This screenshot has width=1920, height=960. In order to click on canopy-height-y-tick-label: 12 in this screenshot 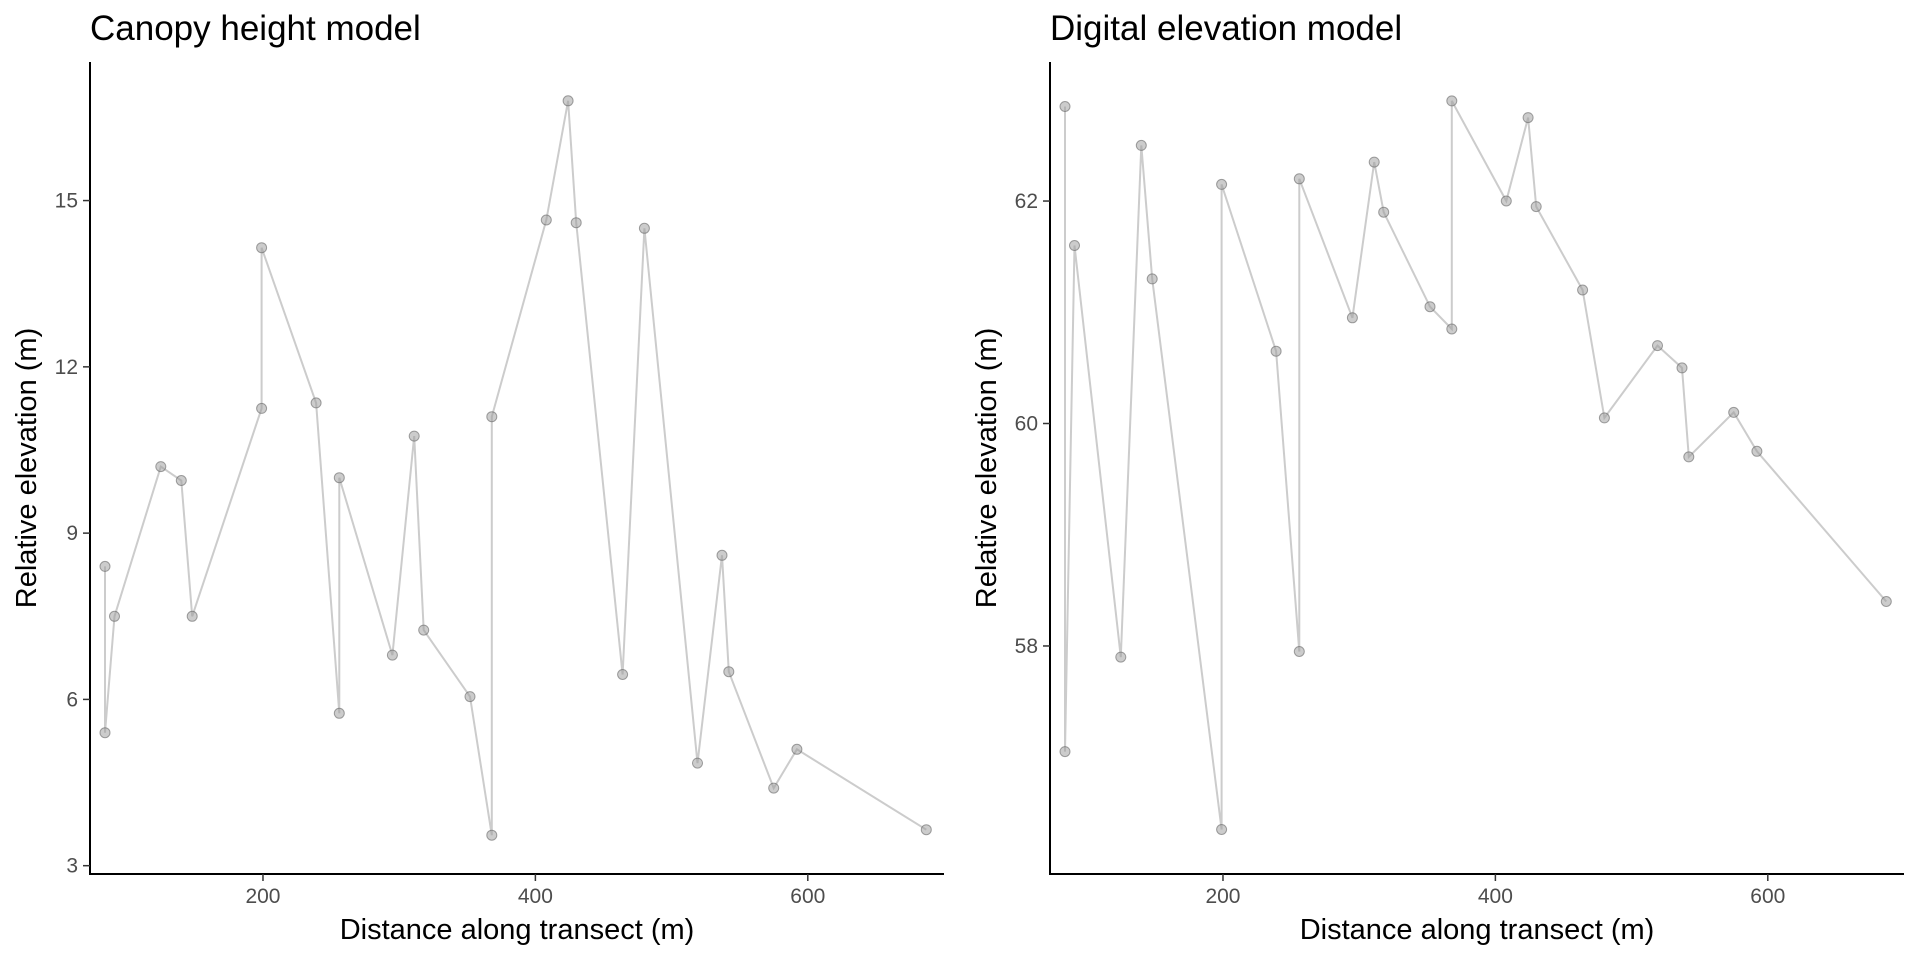, I will do `click(66, 367)`.